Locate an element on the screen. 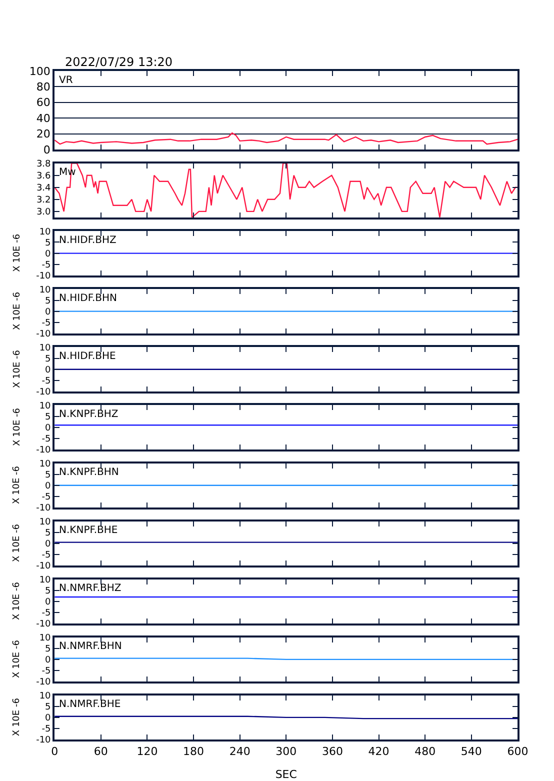 This screenshot has height=781, width=554. y-tick-label: 40 is located at coordinates (43, 118).